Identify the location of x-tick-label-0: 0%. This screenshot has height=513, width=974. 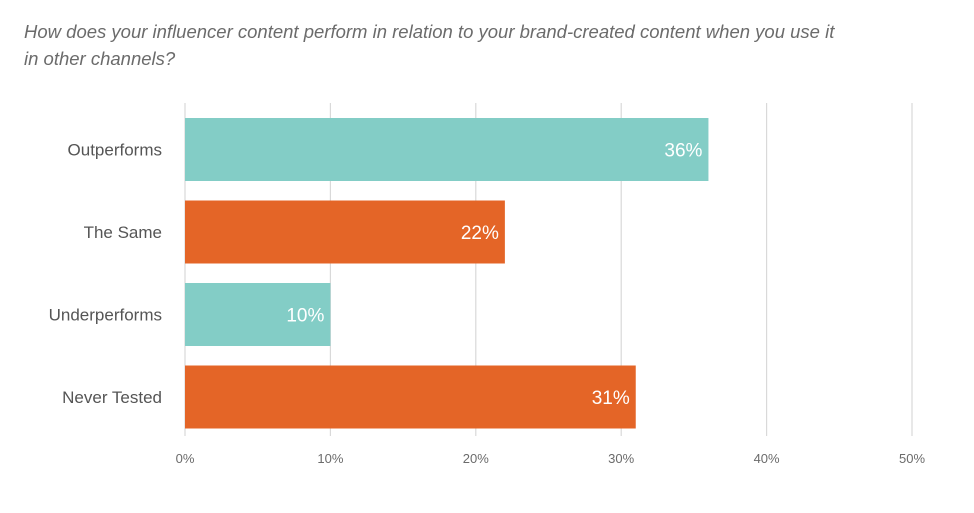
(185, 458).